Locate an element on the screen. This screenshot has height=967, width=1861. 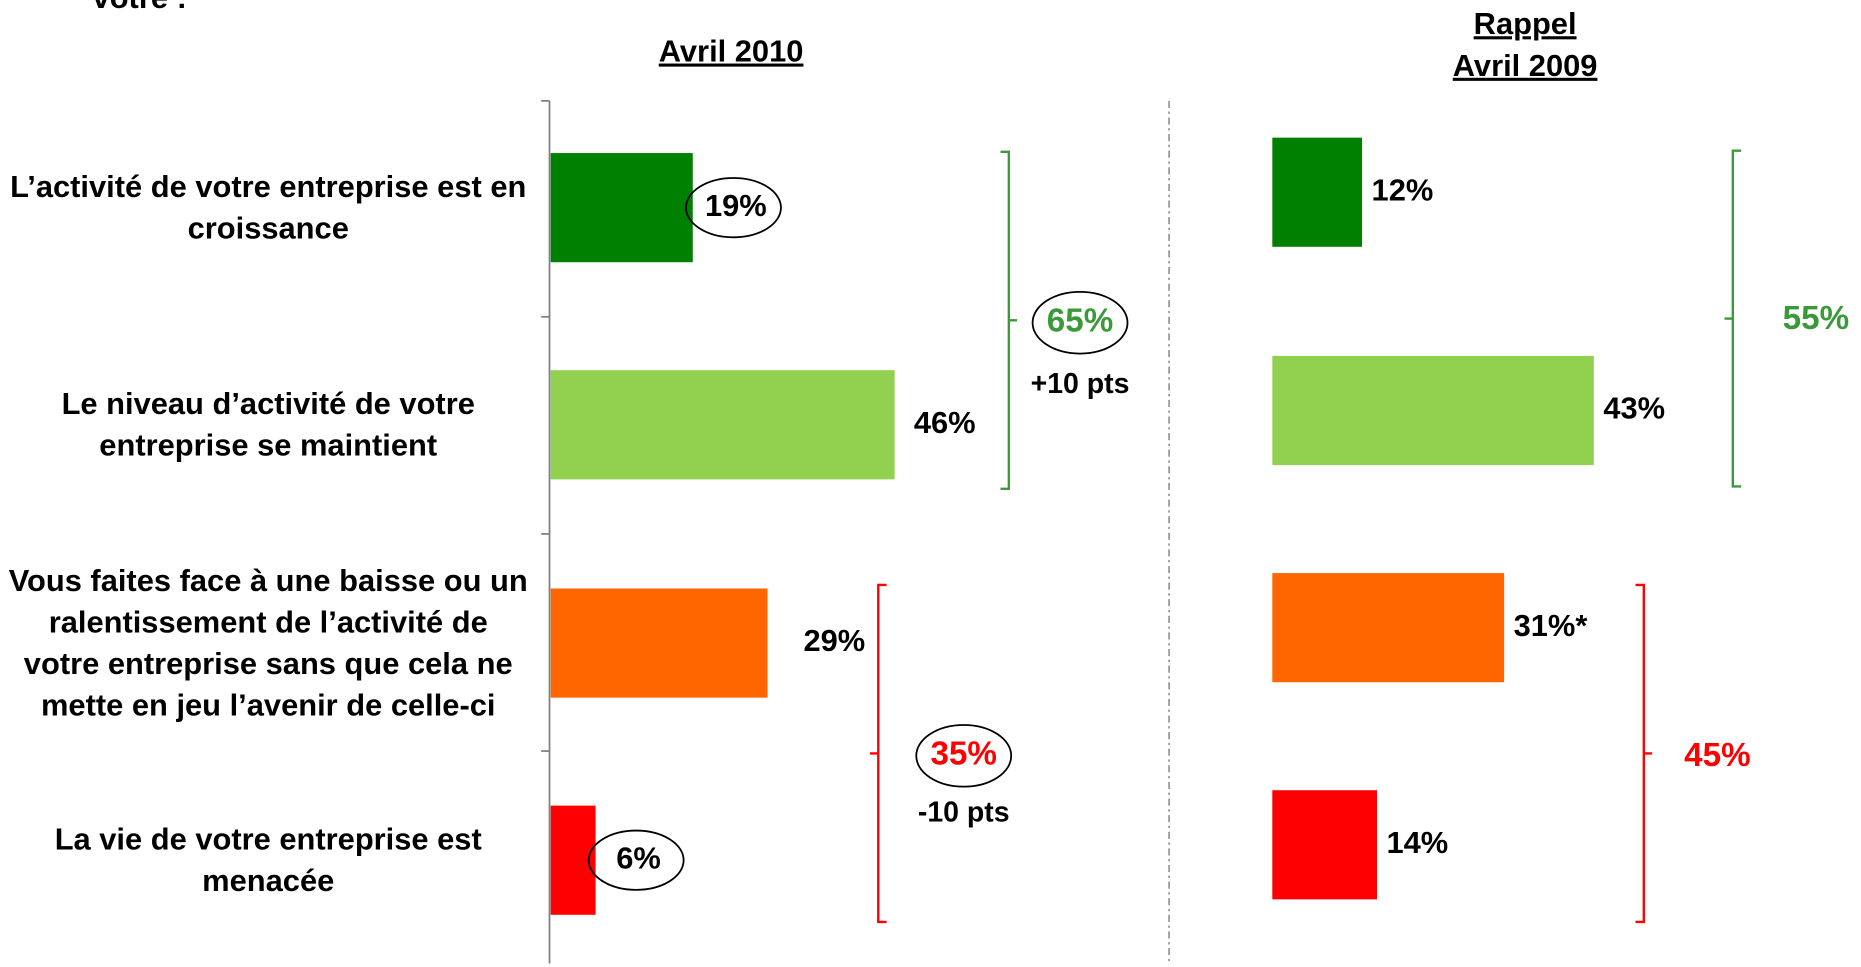
category-text: La vie de votre entreprise est menacée is located at coordinates (268, 860).